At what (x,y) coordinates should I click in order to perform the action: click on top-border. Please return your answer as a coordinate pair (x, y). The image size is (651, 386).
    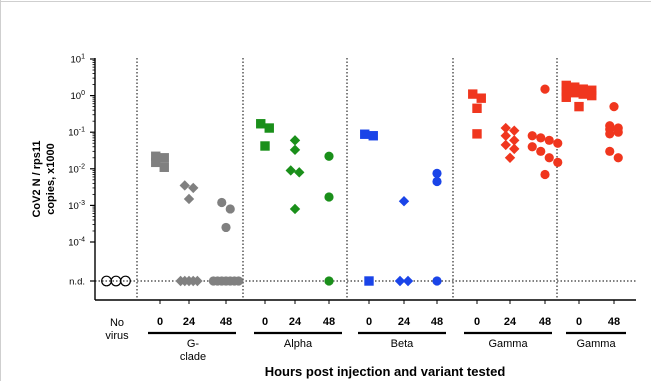
    Looking at the image, I should click on (325, 1).